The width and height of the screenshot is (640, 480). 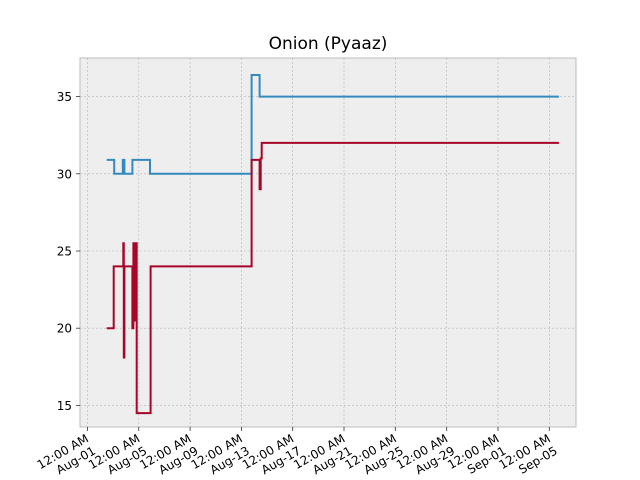 I want to click on x-tick-label: 12:00 AMAug-21, so click(x=322, y=455).